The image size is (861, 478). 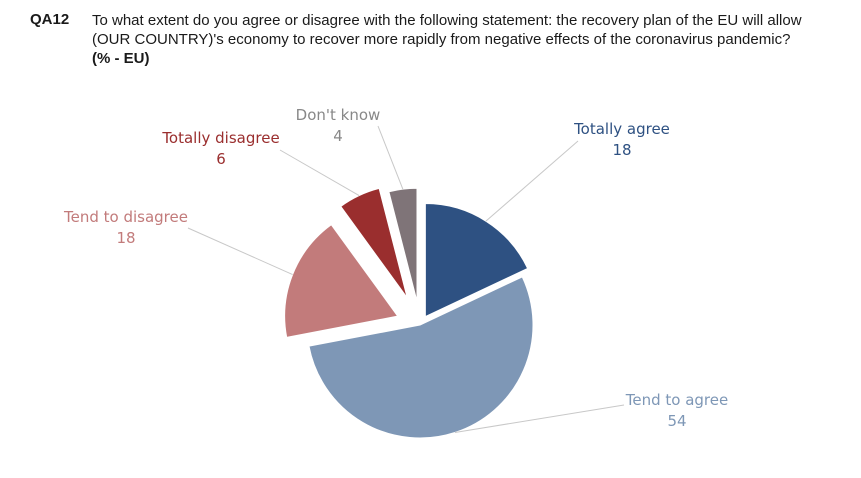 I want to click on slice-label: Tend to agree, so click(x=676, y=400).